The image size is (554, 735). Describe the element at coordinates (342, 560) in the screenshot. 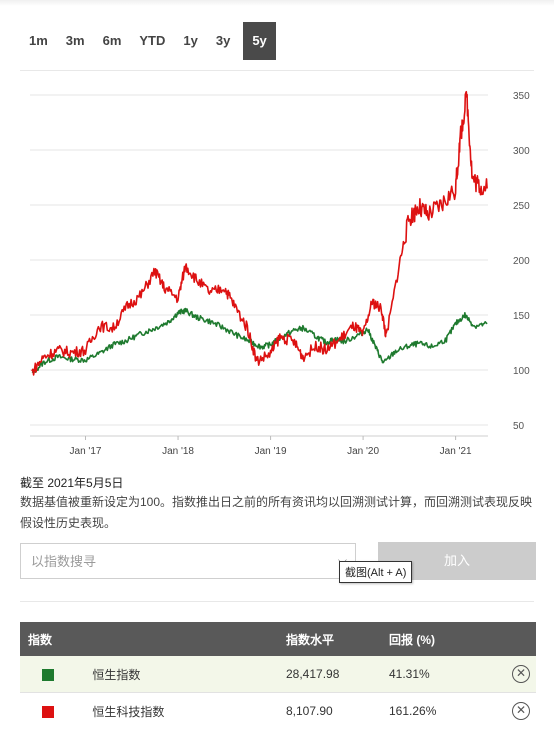

I see `chevron-down-icon: ⌵` at that location.